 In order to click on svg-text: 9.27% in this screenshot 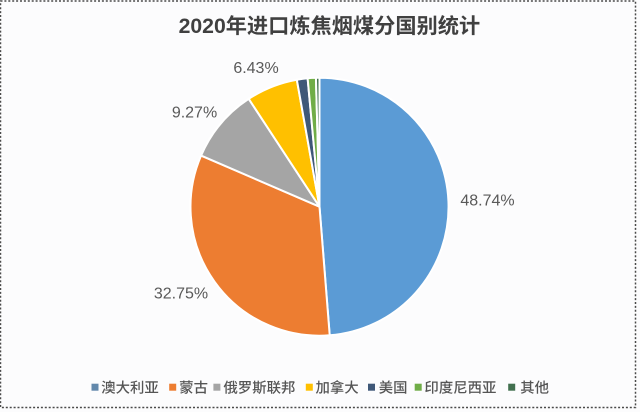, I will do `click(194, 112)`.